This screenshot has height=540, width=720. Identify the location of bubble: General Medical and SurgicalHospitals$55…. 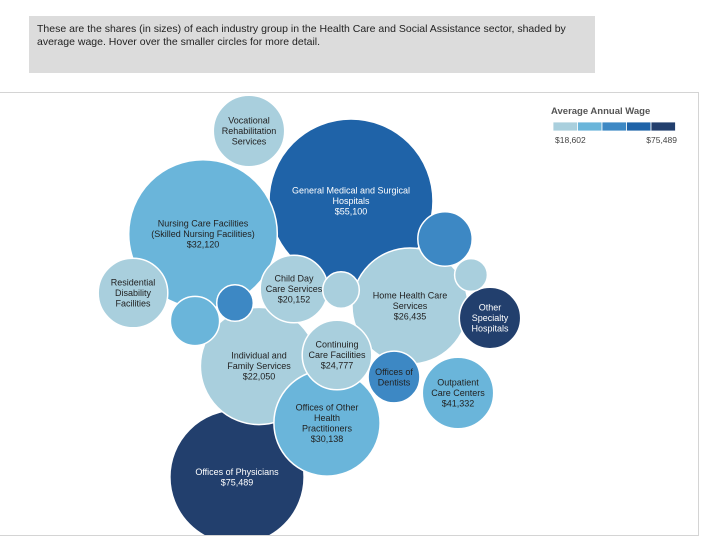
(351, 201).